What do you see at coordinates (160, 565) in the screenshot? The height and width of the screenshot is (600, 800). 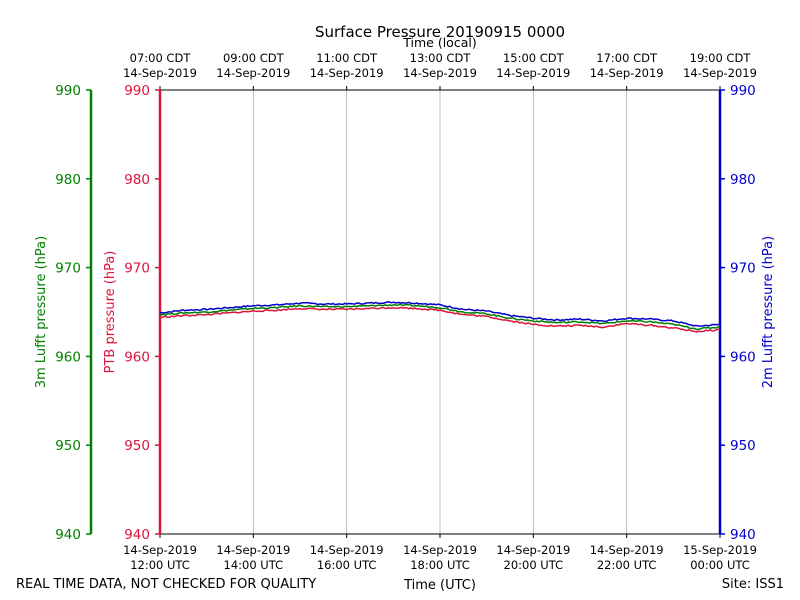 I see `x-tick-time: 12:00 UTC` at bounding box center [160, 565].